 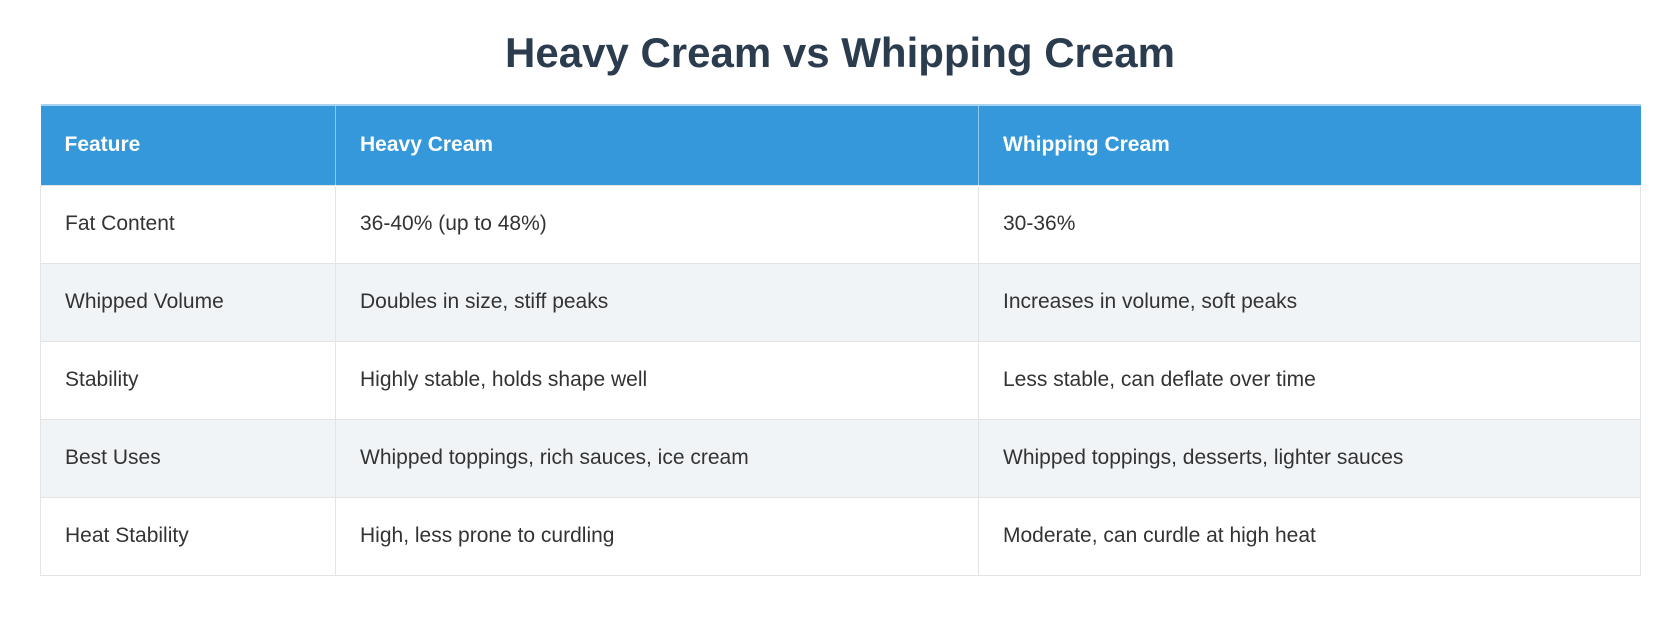 What do you see at coordinates (188, 458) in the screenshot?
I see `cell-feature: Best Uses` at bounding box center [188, 458].